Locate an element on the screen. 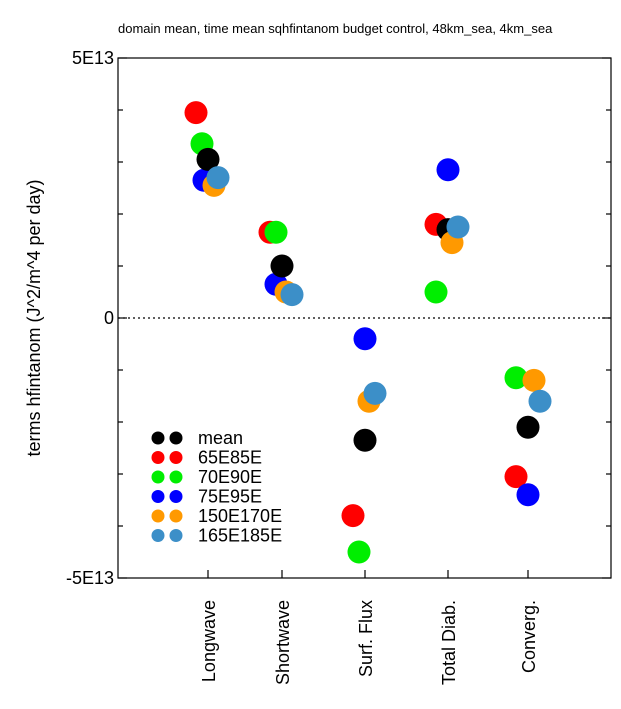  legend-label: 150E170E is located at coordinates (240, 516).